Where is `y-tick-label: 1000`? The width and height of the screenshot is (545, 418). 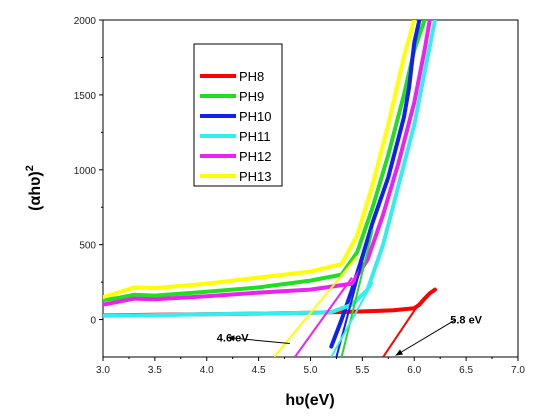
y-tick-label: 1000 is located at coordinates (85, 171).